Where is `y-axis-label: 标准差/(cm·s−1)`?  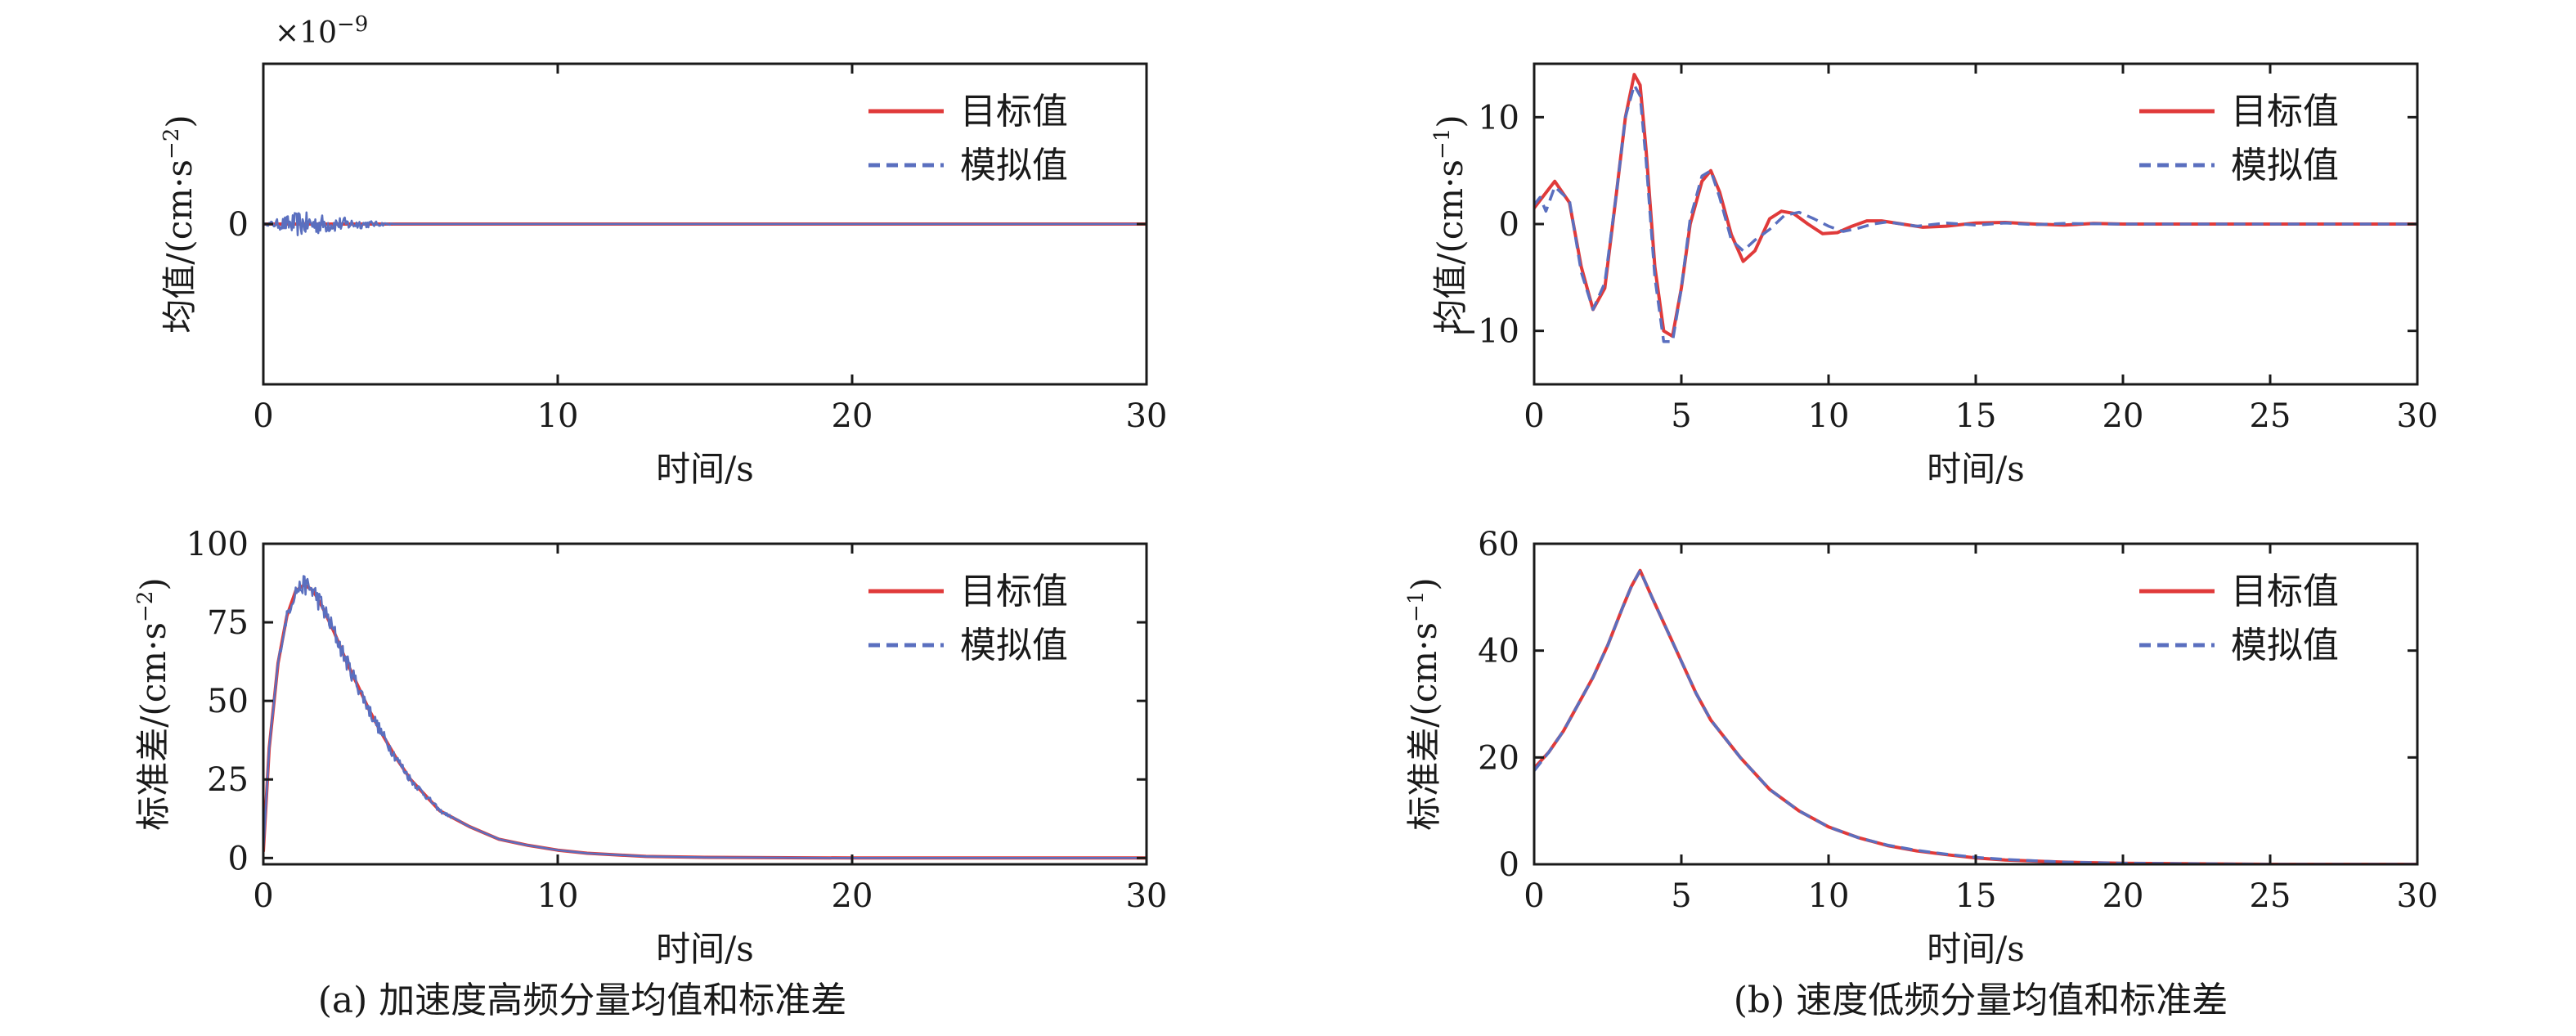
y-axis-label: 标准差/(cm·s−1) is located at coordinates (1424, 704).